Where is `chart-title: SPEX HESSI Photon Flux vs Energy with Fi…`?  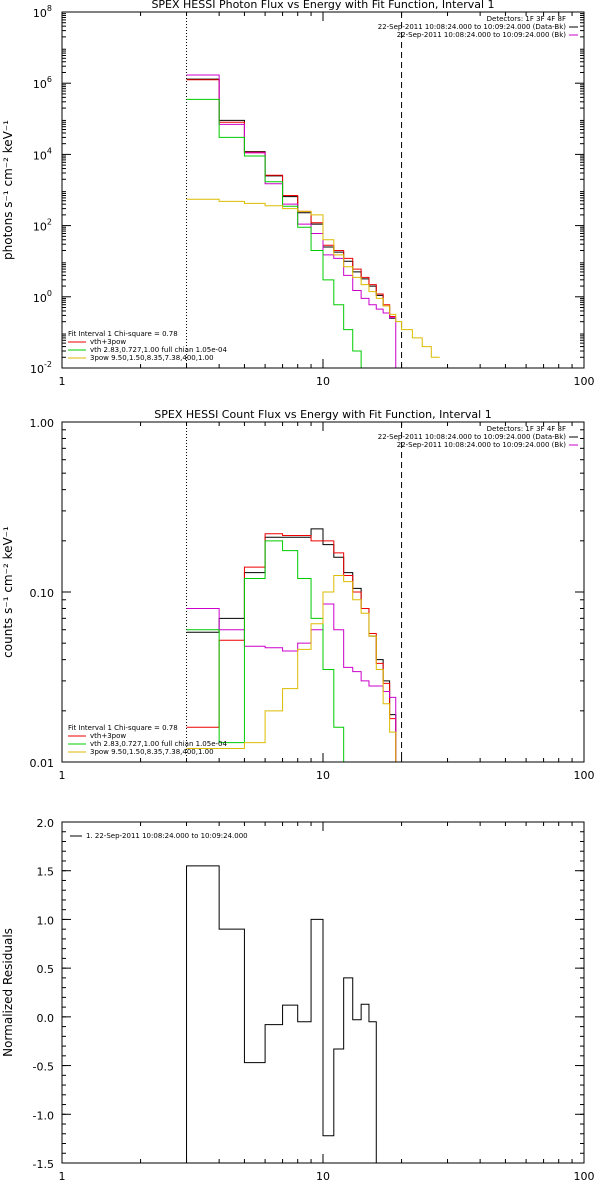
chart-title: SPEX HESSI Photon Flux vs Energy with Fi… is located at coordinates (322, 5).